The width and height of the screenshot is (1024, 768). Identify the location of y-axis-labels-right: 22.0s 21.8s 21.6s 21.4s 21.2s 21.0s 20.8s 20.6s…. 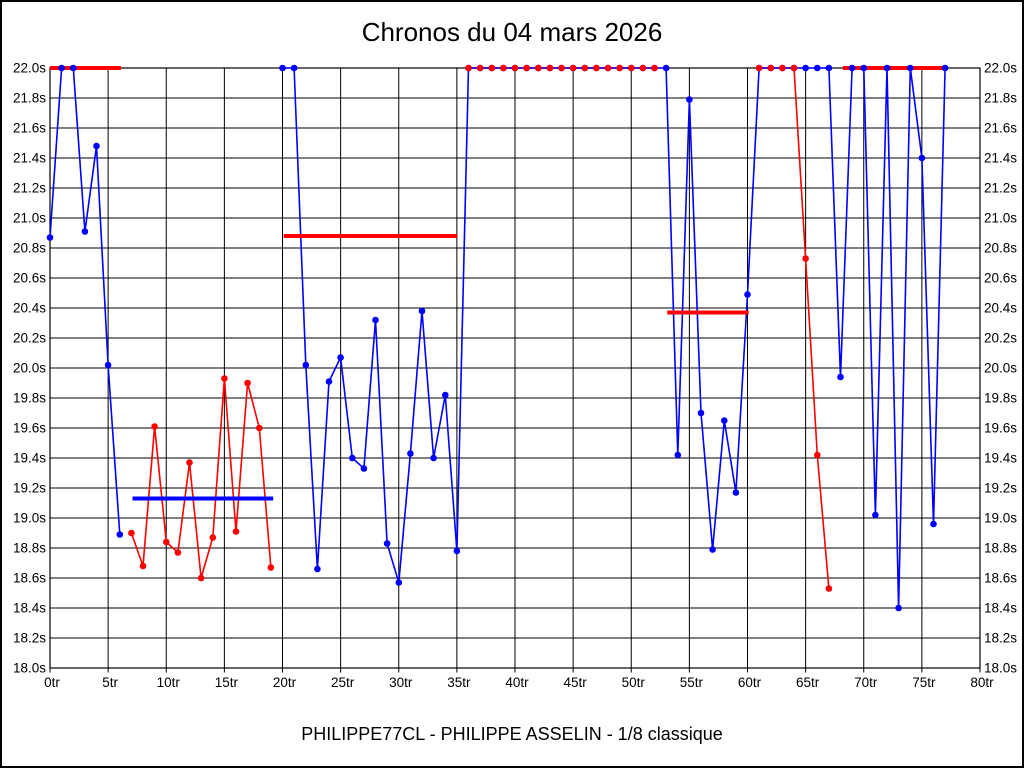
(1000, 368).